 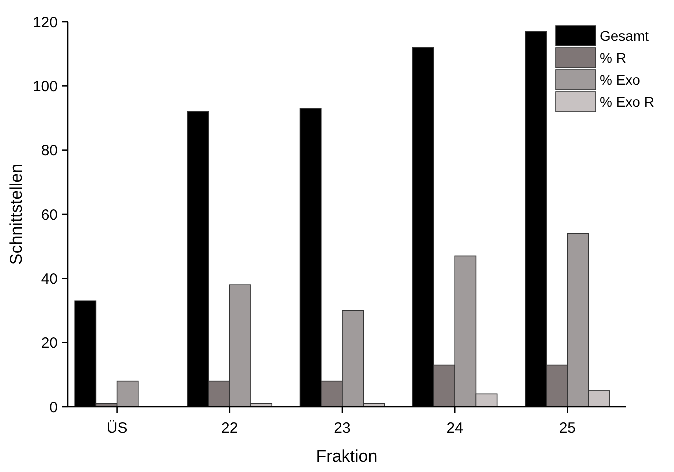 What do you see at coordinates (613, 58) in the screenshot?
I see `legend-label: % R` at bounding box center [613, 58].